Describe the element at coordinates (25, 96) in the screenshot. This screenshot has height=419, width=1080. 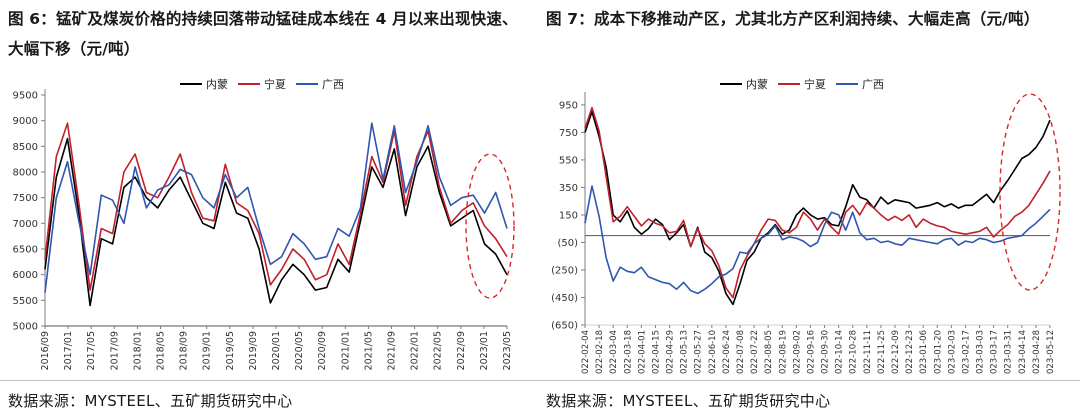
I see `y-tick-label: 9500` at that location.